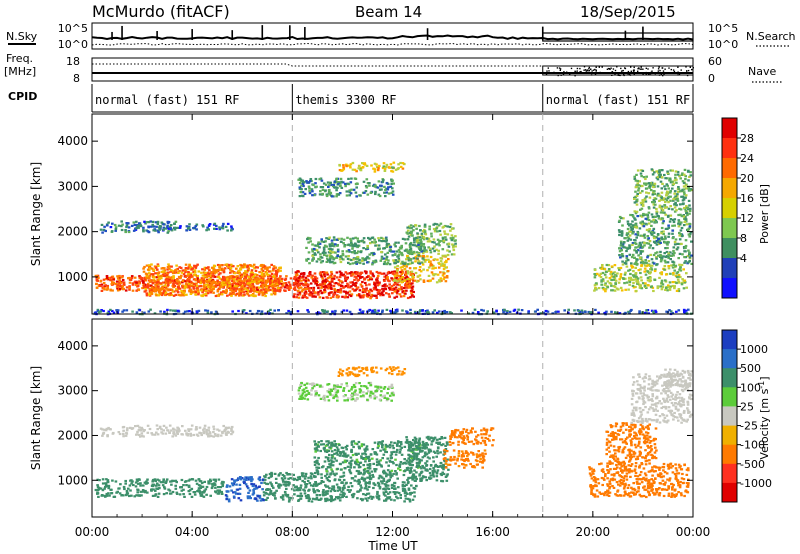  What do you see at coordinates (402, 33) in the screenshot?
I see `nsky-spikes` at bounding box center [402, 33].